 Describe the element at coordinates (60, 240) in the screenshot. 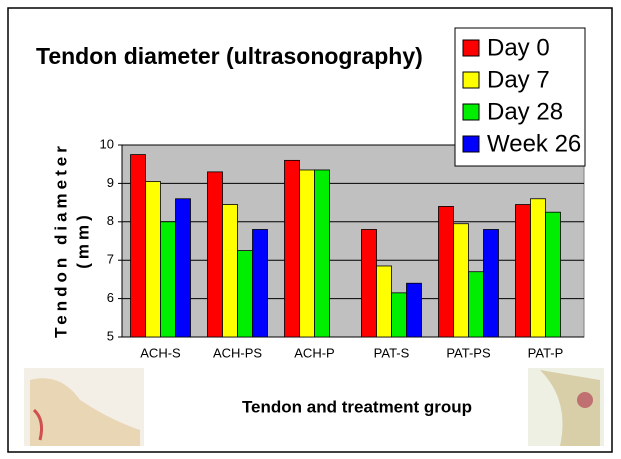

I see `y-axis-label: Tendon diameter` at that location.